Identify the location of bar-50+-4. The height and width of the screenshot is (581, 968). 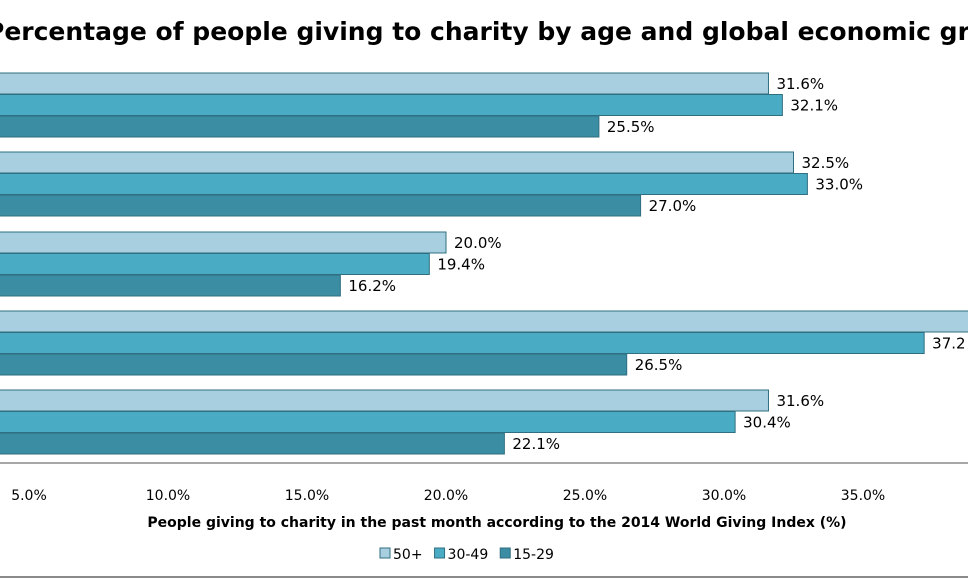
(384, 400).